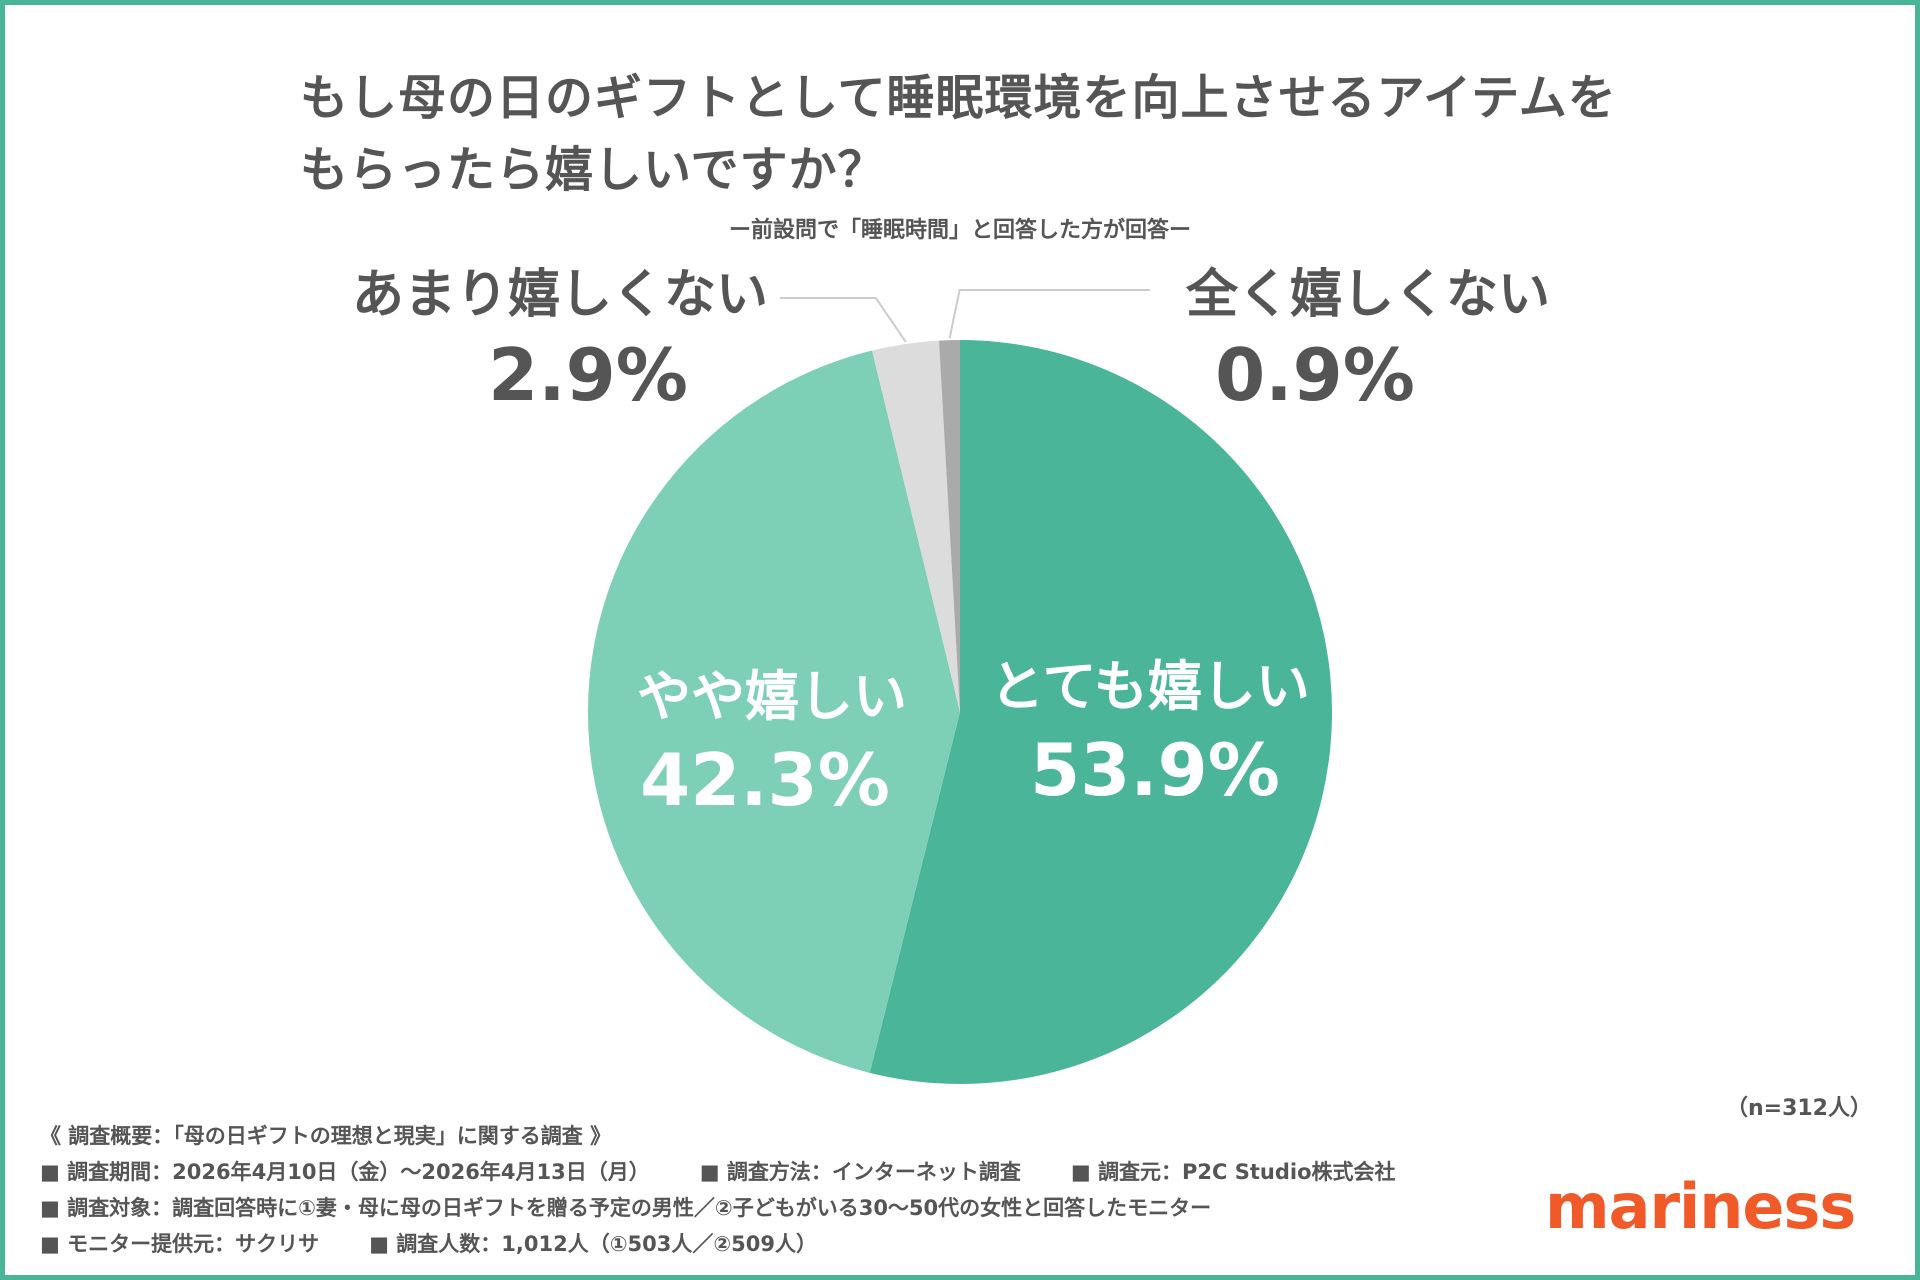 This screenshot has height=1280, width=1920. Describe the element at coordinates (843, 320) in the screenshot. I see `leader-line-not-very` at that location.